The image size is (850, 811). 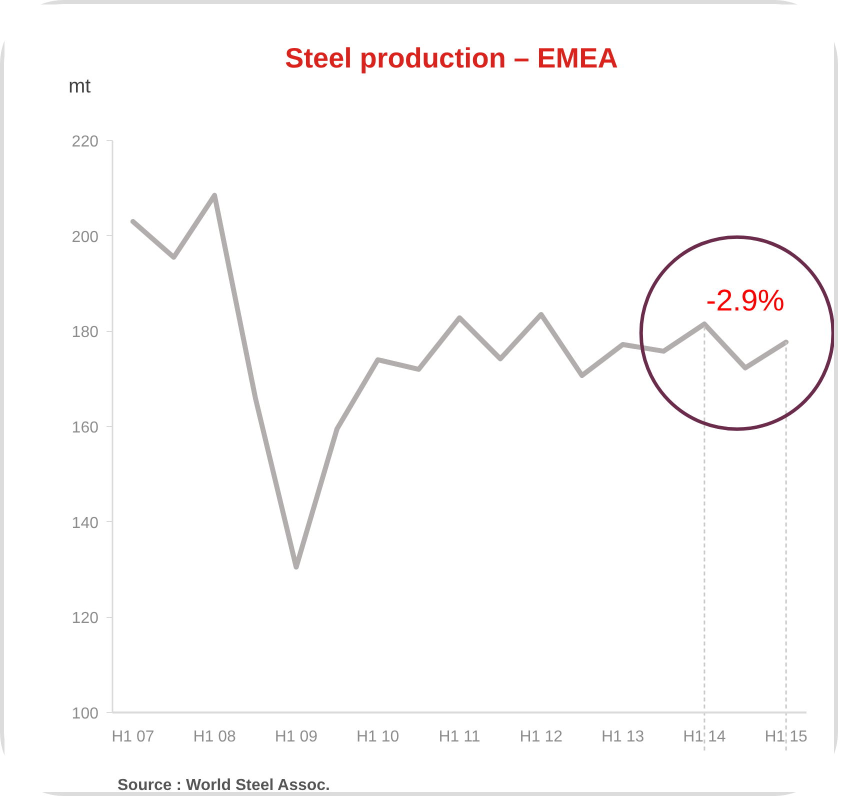 I want to click on y-tick-label: 180, so click(x=85, y=333).